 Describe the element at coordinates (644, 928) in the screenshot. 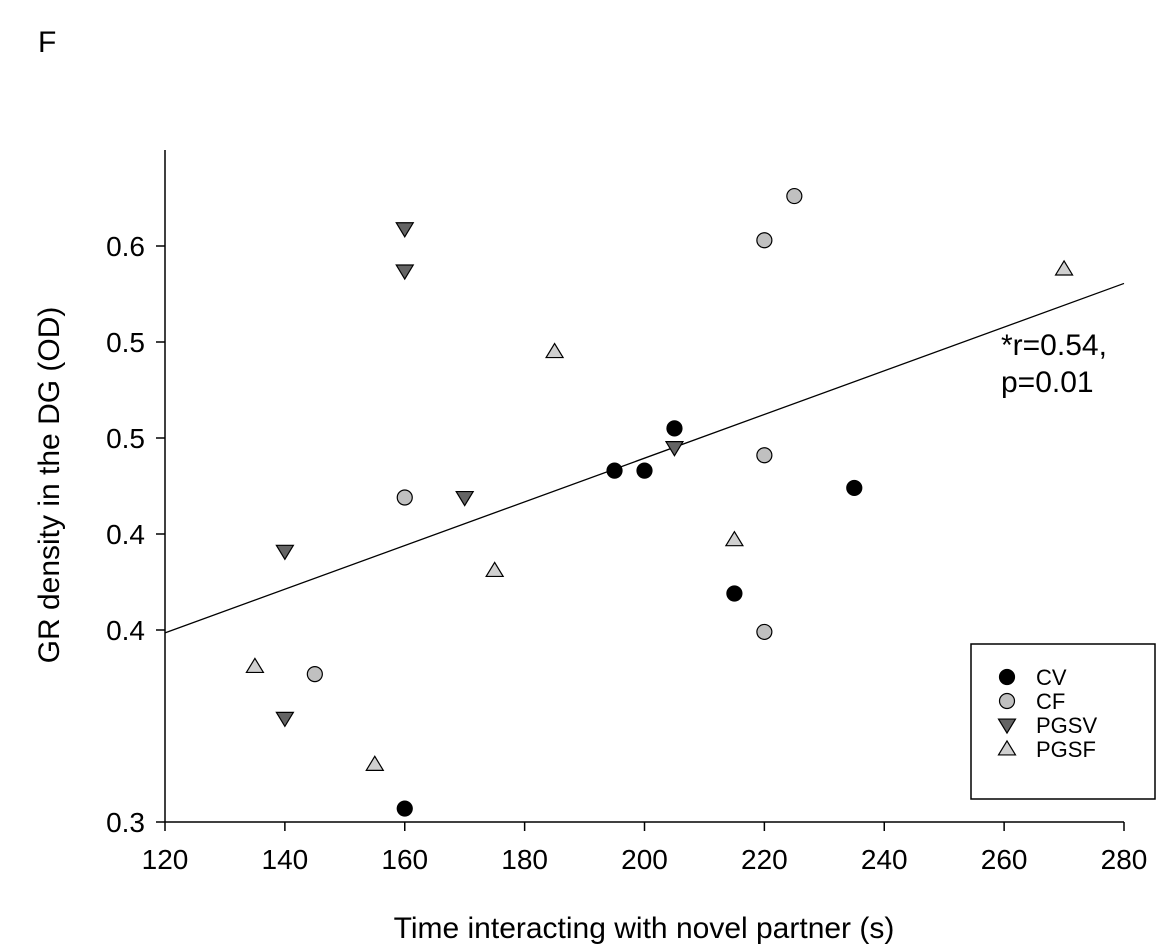

I see `x-axis-label: Time interacting with novel partner (s)` at that location.